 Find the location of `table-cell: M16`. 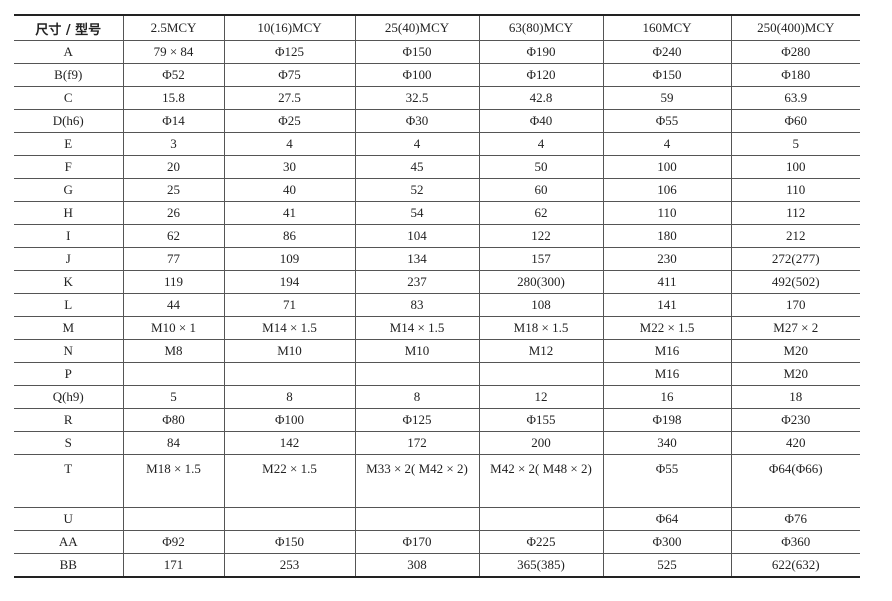

table-cell: M16 is located at coordinates (667, 374).